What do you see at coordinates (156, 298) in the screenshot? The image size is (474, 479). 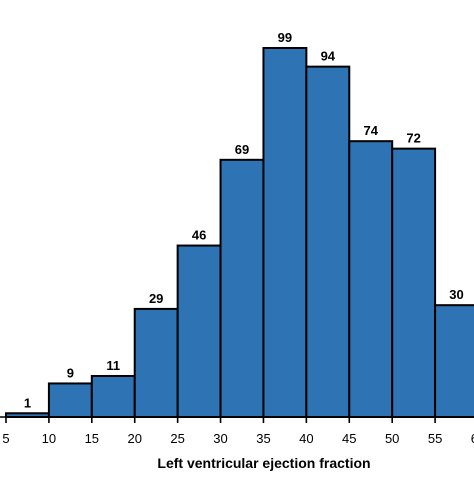 I see `data-label-20-25: 29` at bounding box center [156, 298].